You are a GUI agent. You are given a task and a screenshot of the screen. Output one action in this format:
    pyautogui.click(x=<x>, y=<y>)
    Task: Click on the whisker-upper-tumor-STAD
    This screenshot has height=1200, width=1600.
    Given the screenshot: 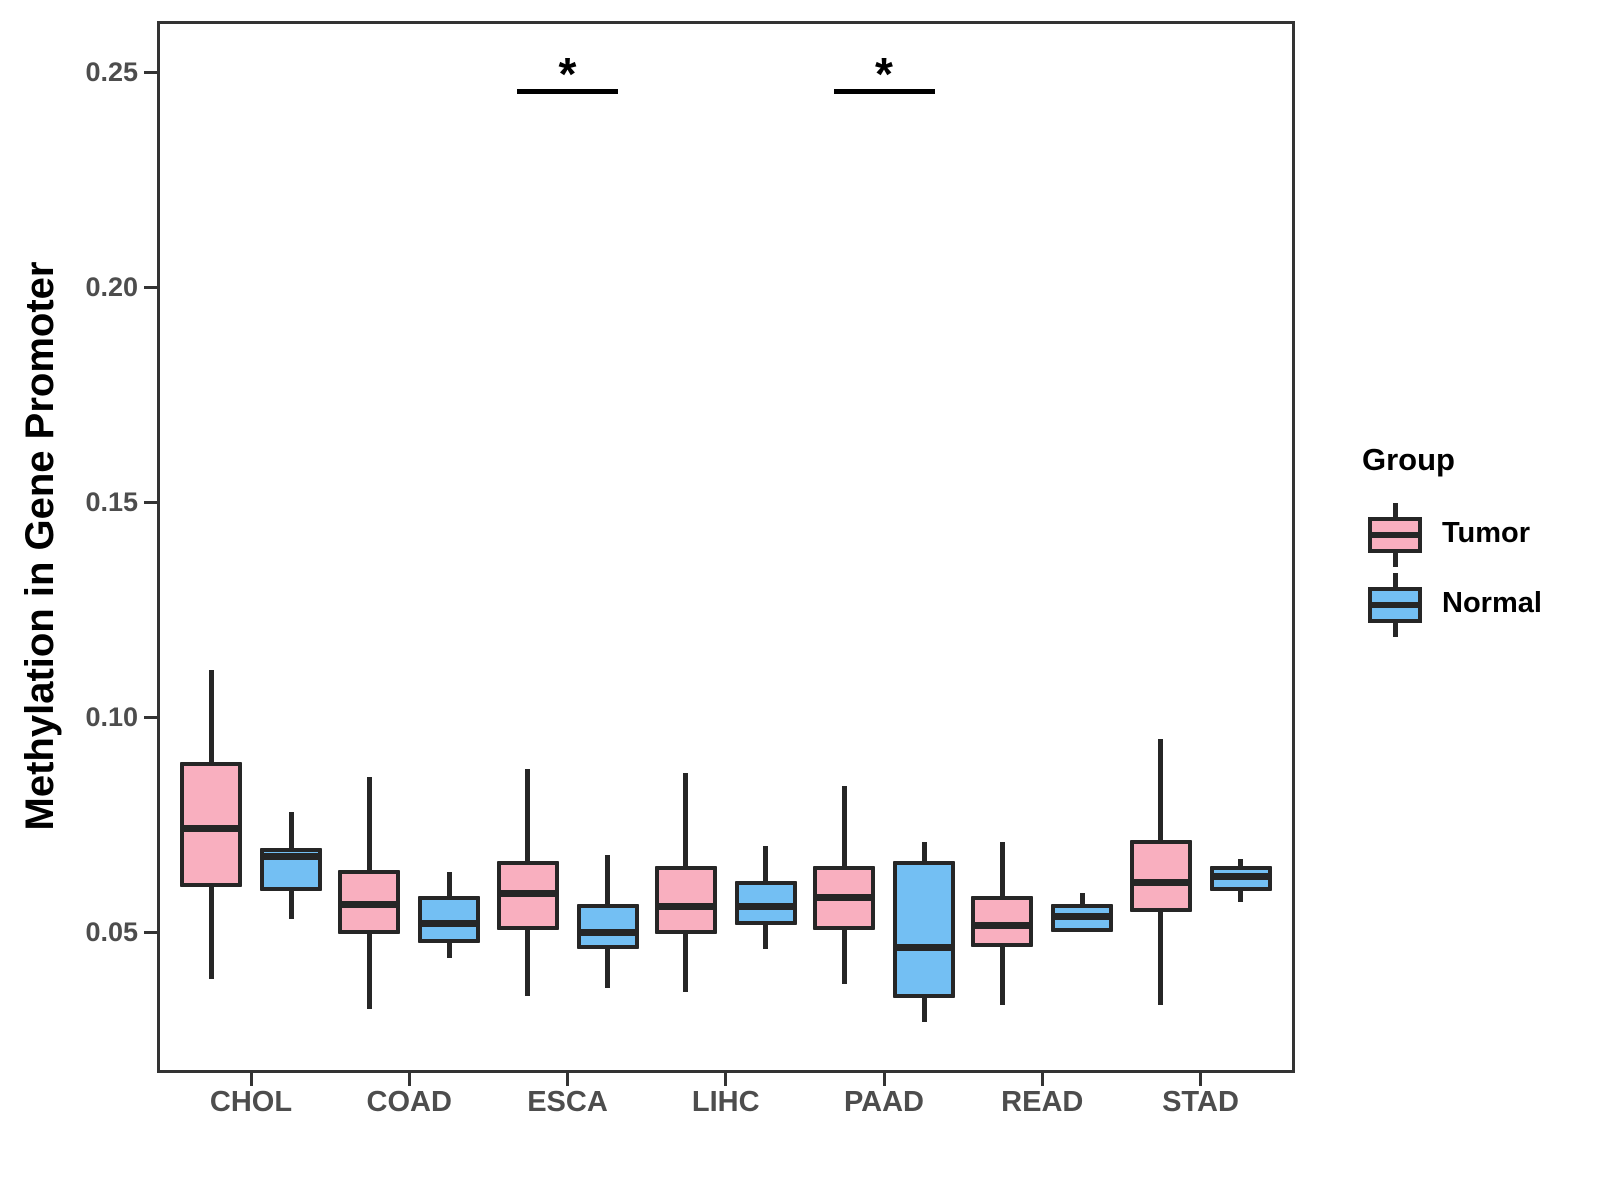 What is the action you would take?
    pyautogui.click(x=1160, y=790)
    